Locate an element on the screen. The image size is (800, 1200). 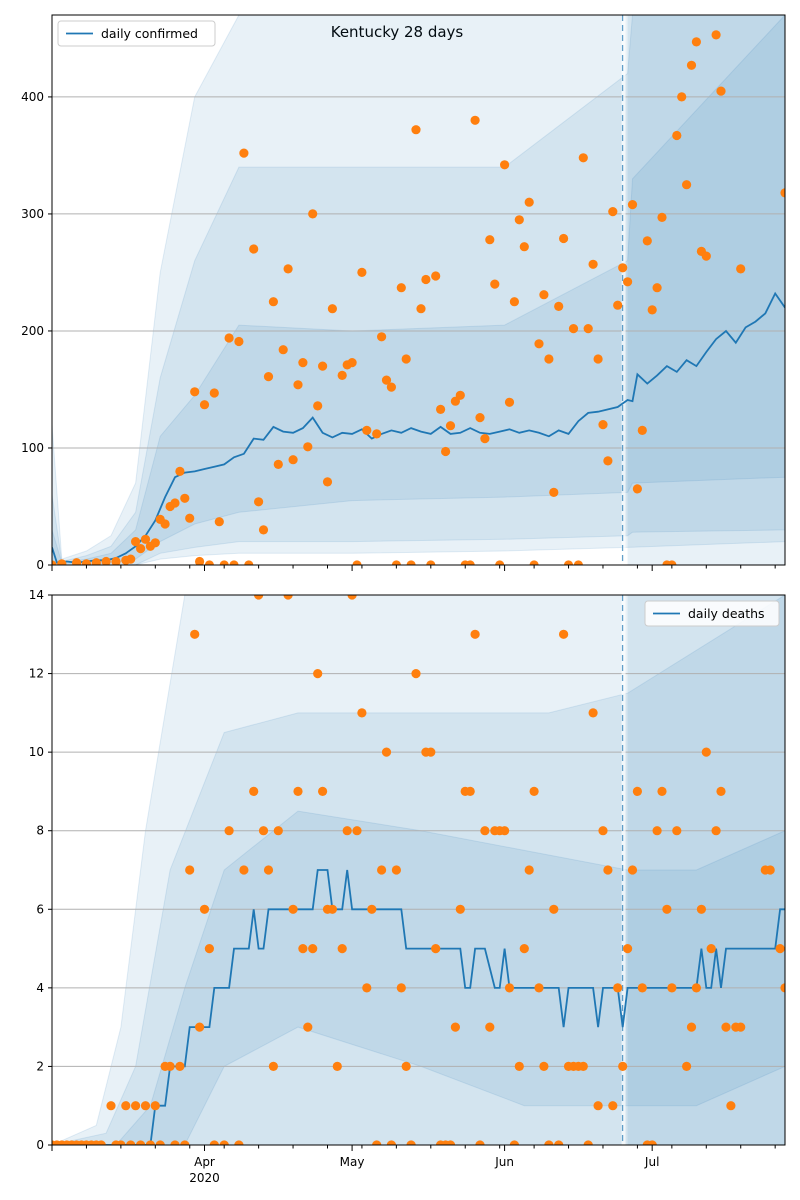
x-tick-label: Apr is located at coordinates (204, 1162).